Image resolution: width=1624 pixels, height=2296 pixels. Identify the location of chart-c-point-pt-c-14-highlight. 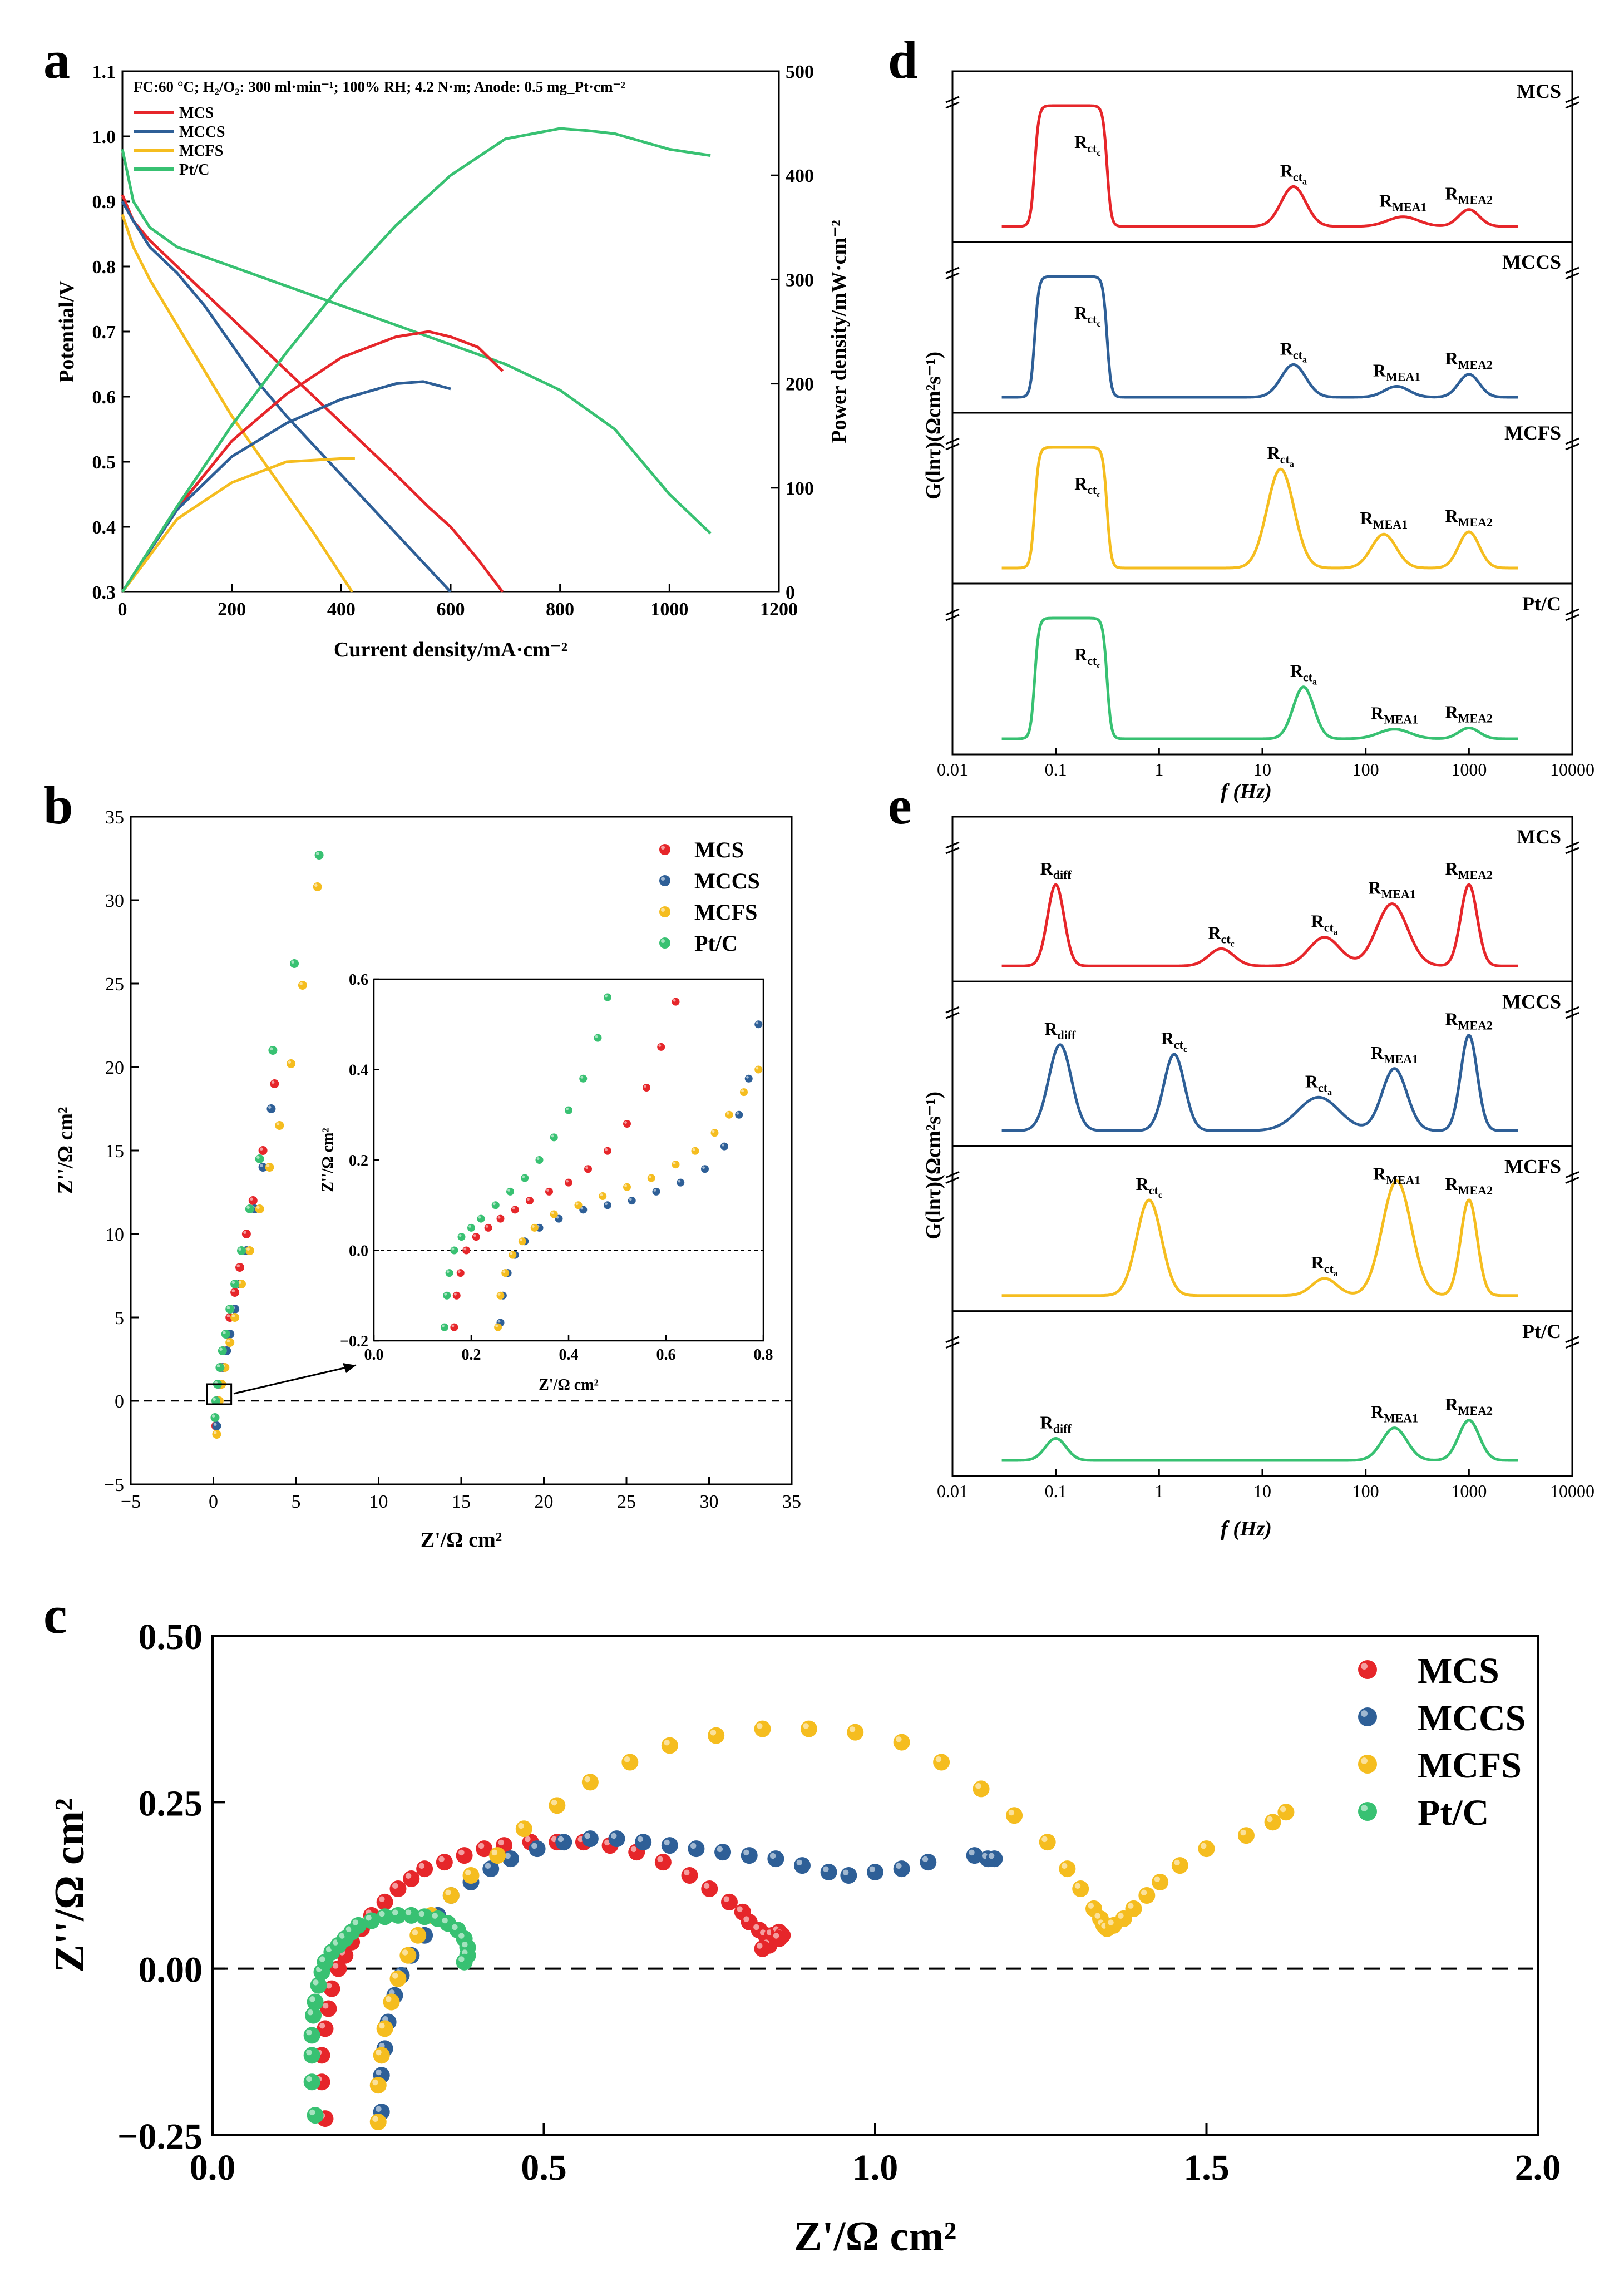
(369, 1918).